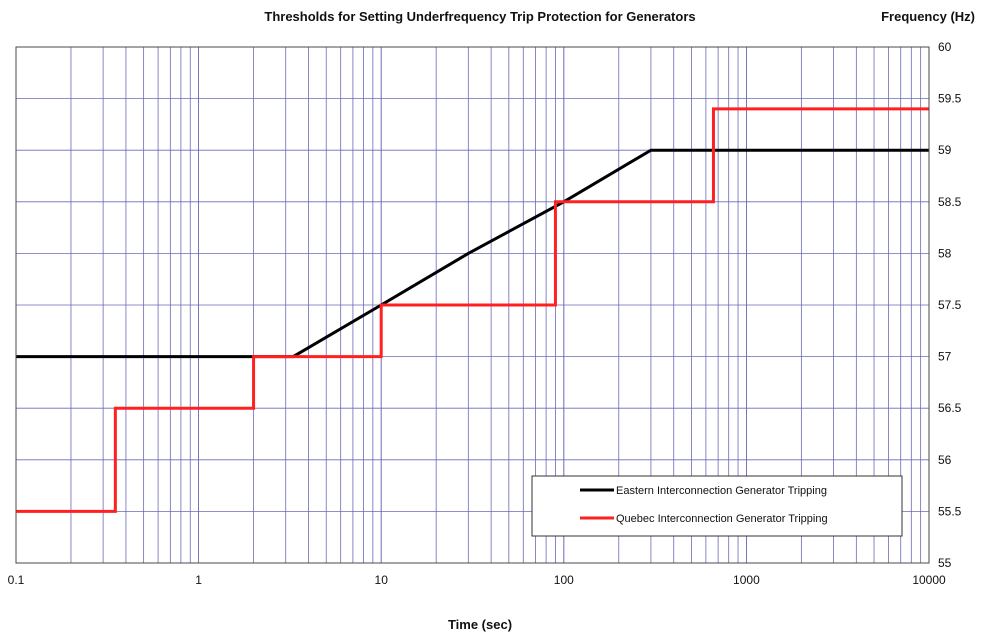 This screenshot has height=633, width=989. What do you see at coordinates (945, 47) in the screenshot?
I see `y-tick-label: 60` at bounding box center [945, 47].